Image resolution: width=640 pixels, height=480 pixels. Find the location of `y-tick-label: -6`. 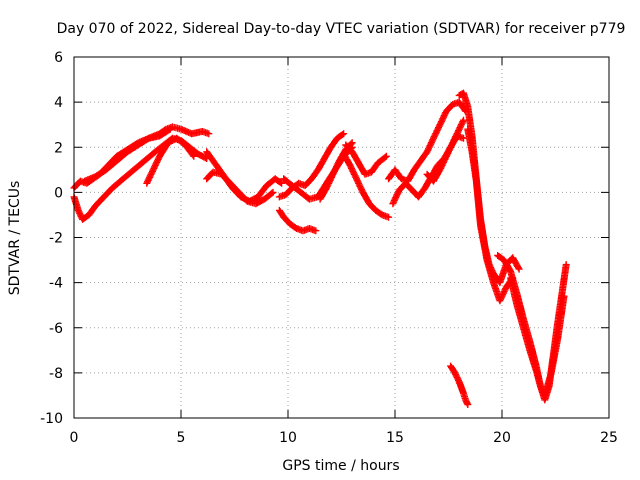

y-tick-label: -6 is located at coordinates (56, 329).